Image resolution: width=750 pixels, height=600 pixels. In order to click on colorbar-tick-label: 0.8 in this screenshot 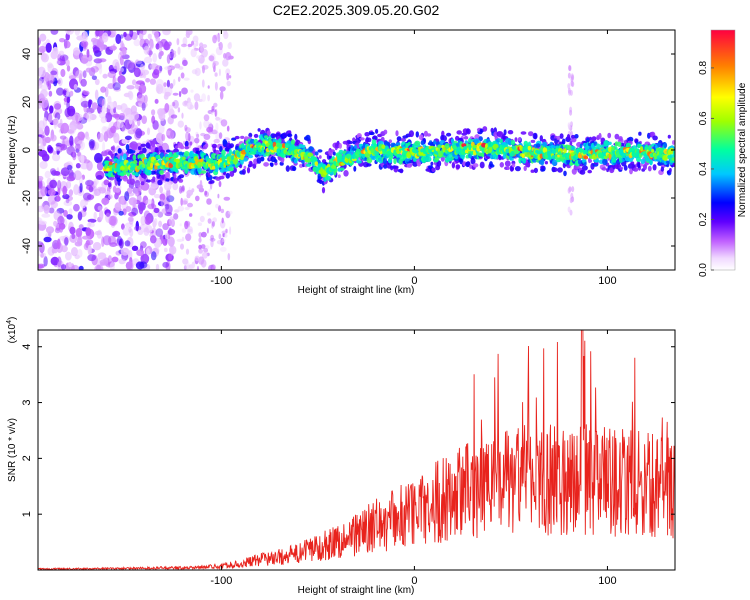, I will do `click(703, 68)`.